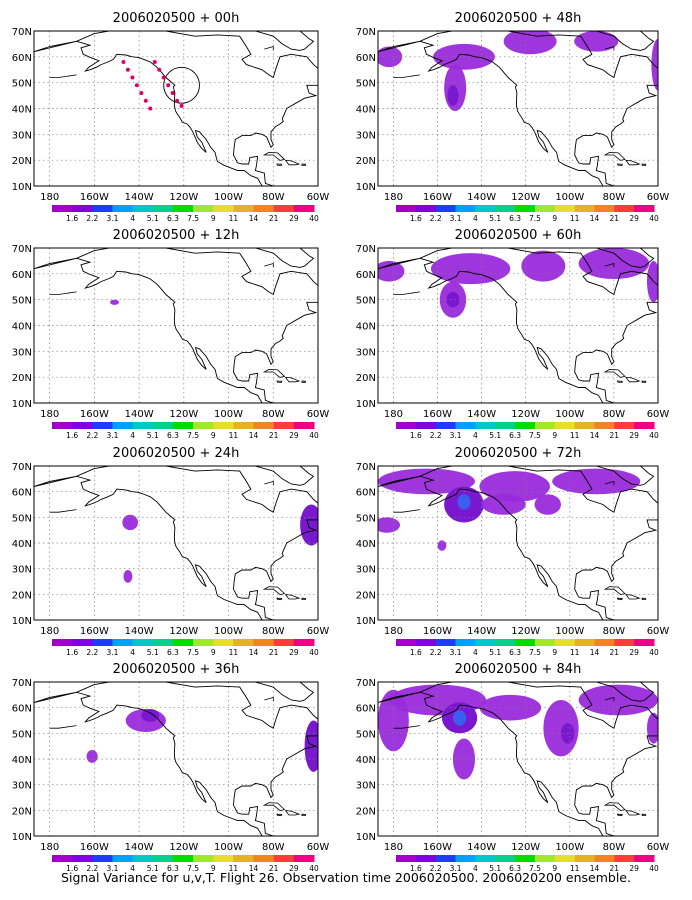 The image size is (692, 900). What do you see at coordinates (228, 631) in the screenshot?
I see `x-tick-label: 100W` at bounding box center [228, 631].